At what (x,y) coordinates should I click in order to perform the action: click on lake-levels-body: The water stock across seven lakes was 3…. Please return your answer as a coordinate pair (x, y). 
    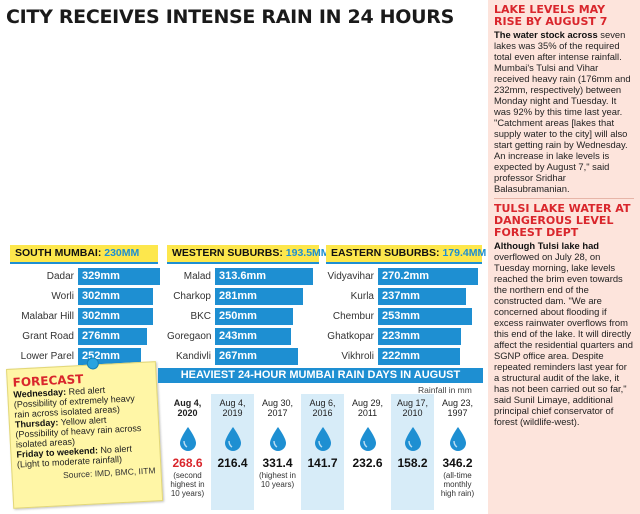
    Looking at the image, I should click on (564, 111).